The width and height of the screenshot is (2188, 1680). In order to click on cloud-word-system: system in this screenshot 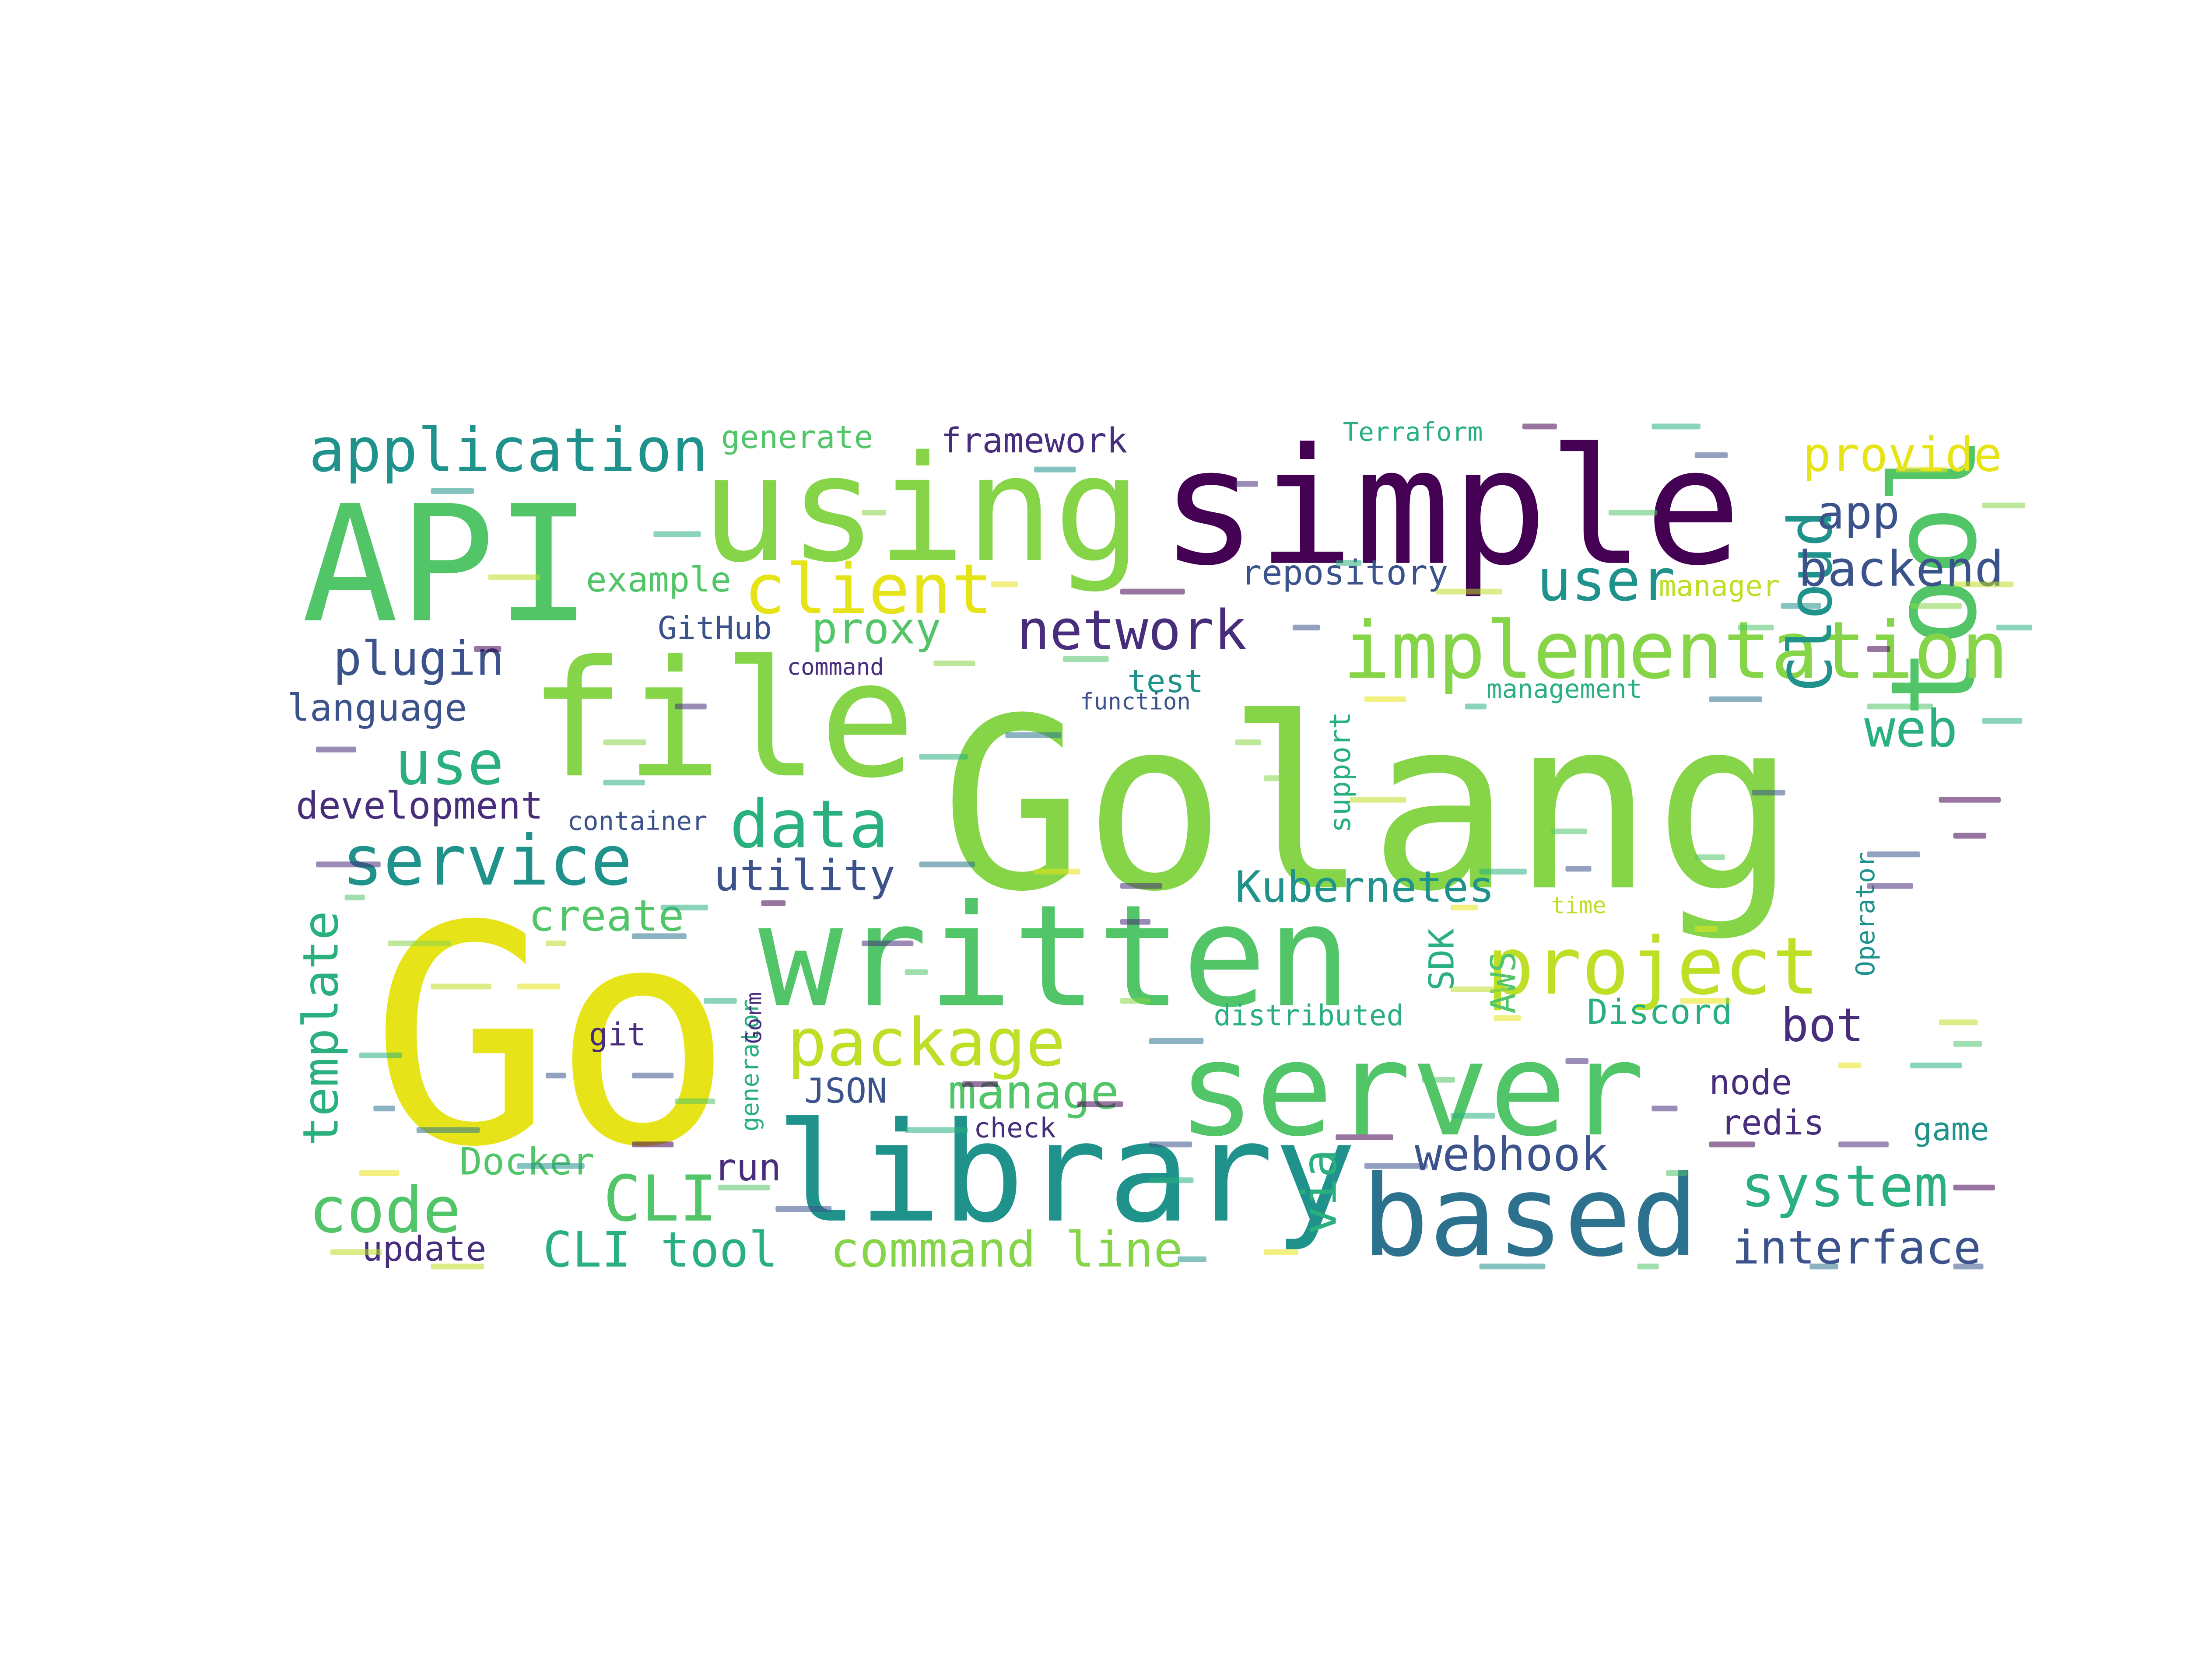, I will do `click(1845, 1186)`.